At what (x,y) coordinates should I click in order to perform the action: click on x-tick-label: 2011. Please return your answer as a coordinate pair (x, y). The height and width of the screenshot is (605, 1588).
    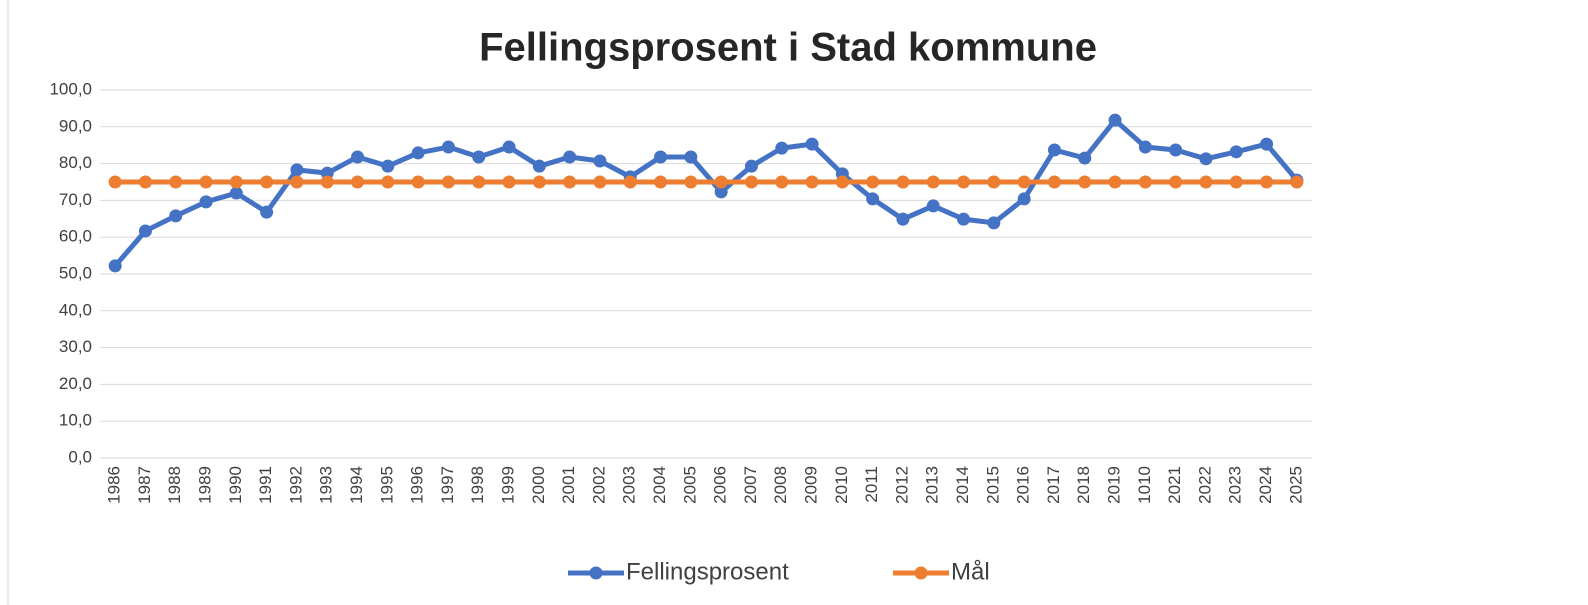
    Looking at the image, I should click on (871, 484).